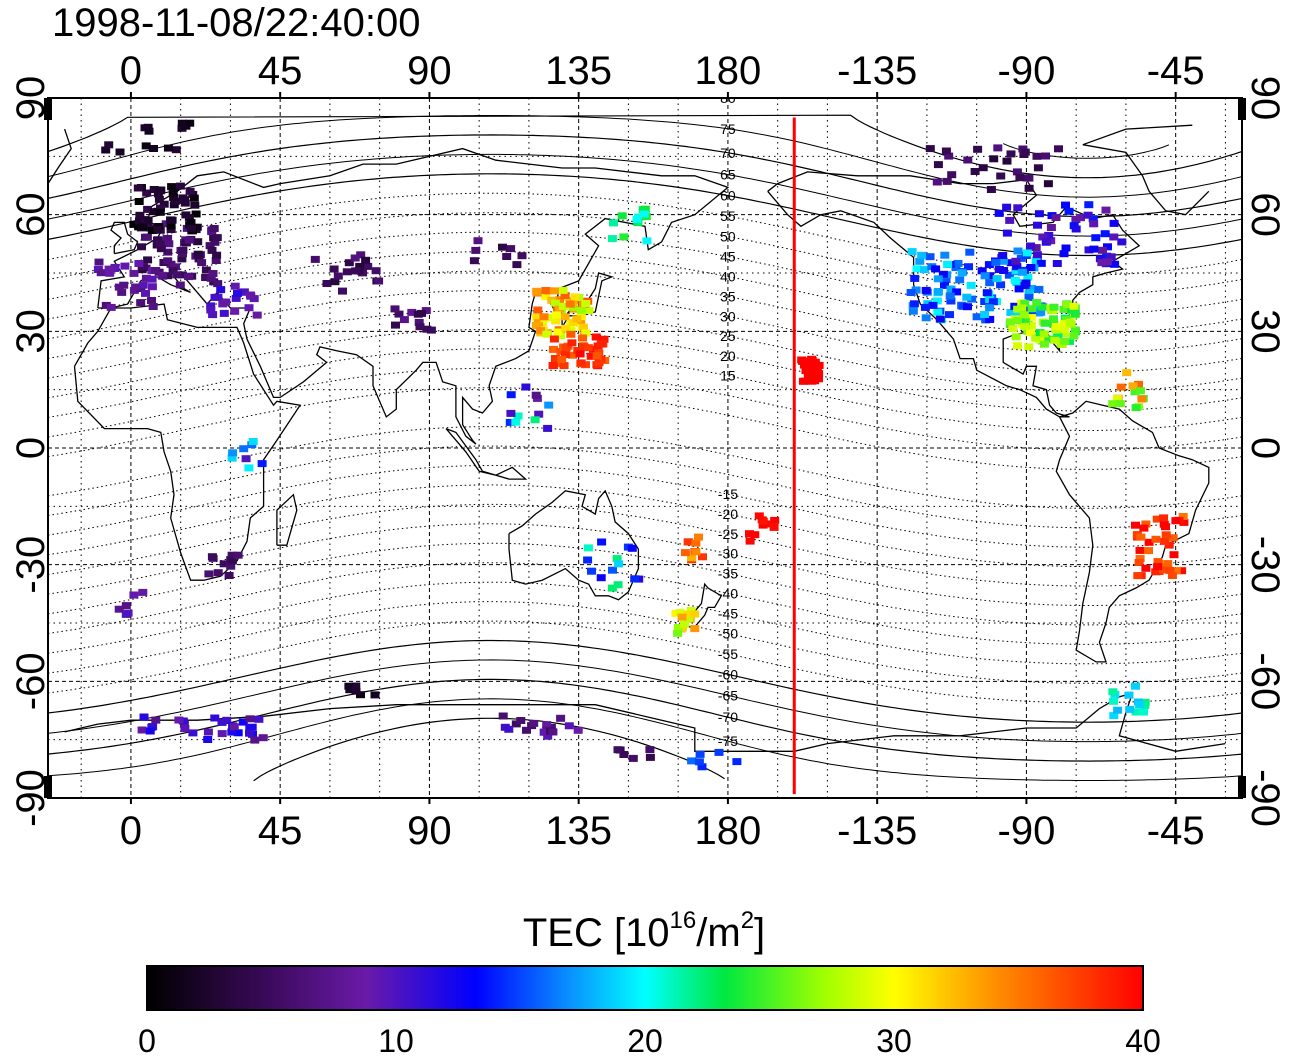 The width and height of the screenshot is (1292, 1057). Describe the element at coordinates (1265, 565) in the screenshot. I see `lat-label-right: -30` at that location.